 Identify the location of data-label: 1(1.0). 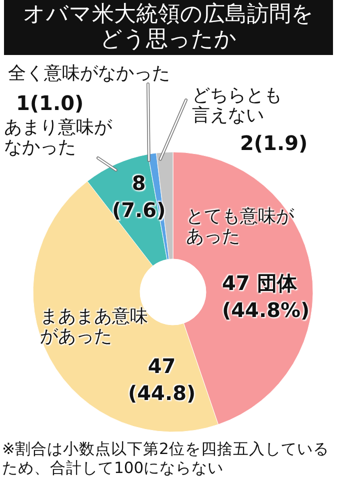
(50, 103).